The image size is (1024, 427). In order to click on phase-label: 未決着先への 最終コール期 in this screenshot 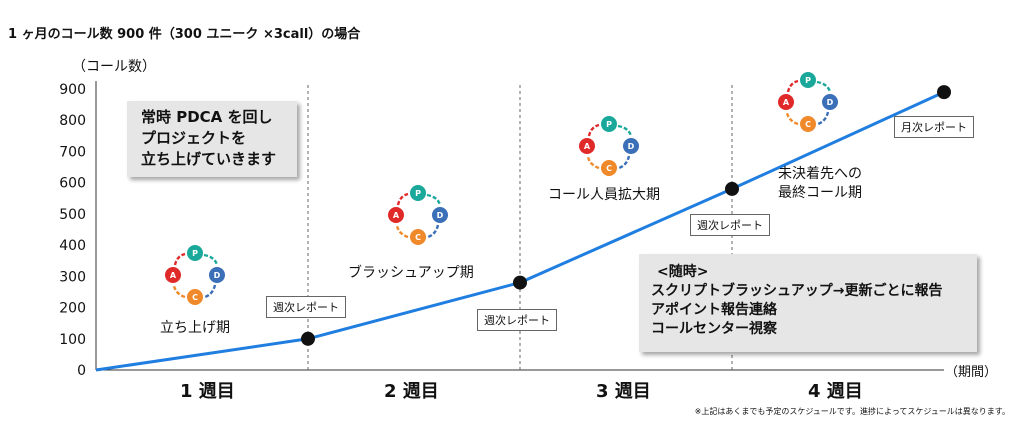, I will do `click(820, 184)`.